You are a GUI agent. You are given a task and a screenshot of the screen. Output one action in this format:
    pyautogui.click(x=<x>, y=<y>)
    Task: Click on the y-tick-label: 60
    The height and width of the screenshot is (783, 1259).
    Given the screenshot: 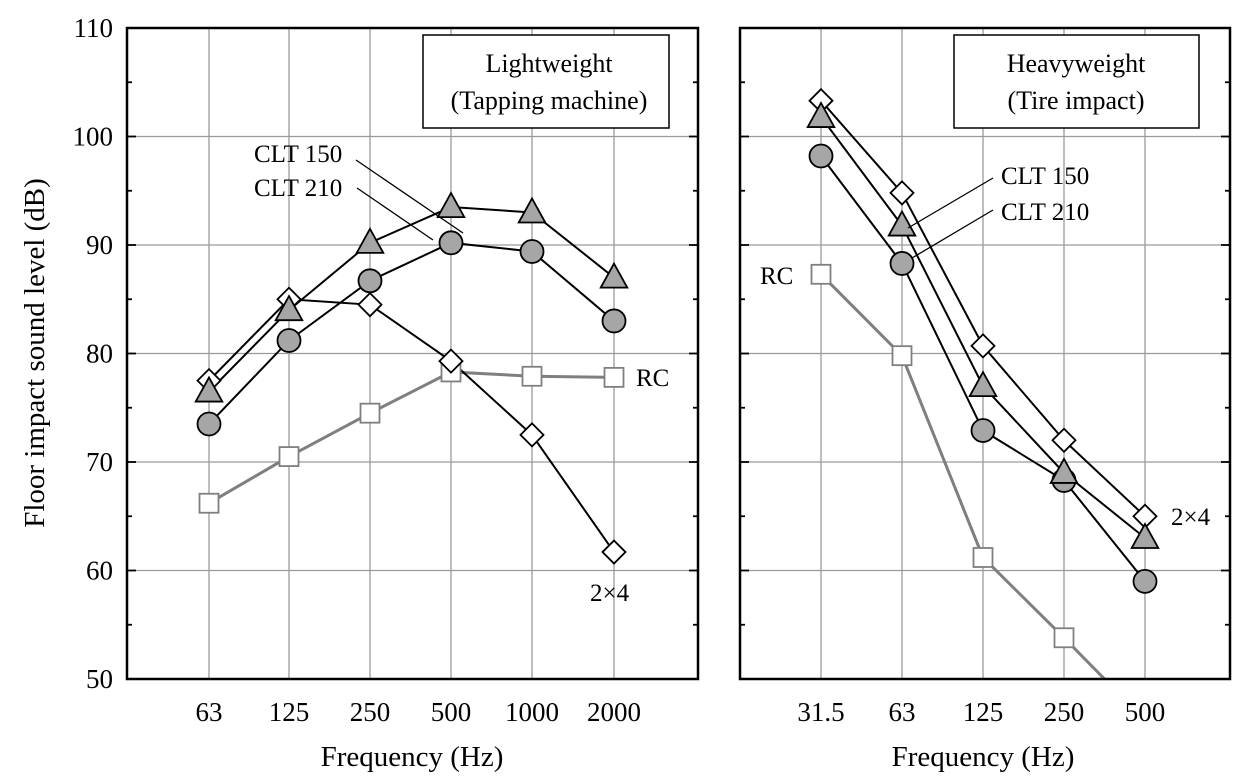 What is the action you would take?
    pyautogui.click(x=99, y=571)
    